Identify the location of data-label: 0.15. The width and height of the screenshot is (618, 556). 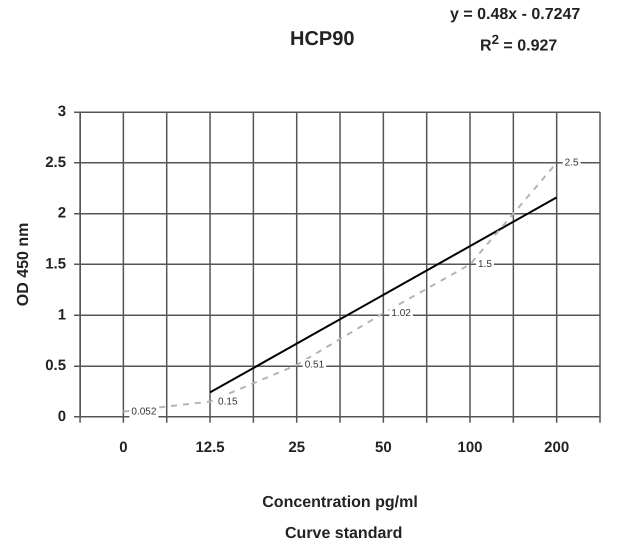
(228, 402).